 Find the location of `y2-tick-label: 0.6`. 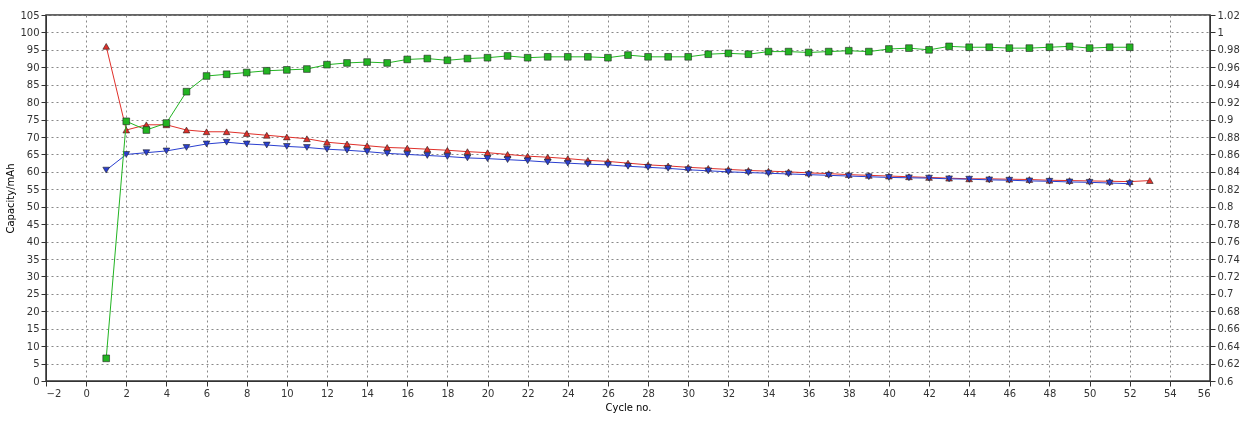

y2-tick-label: 0.6 is located at coordinates (1225, 381).